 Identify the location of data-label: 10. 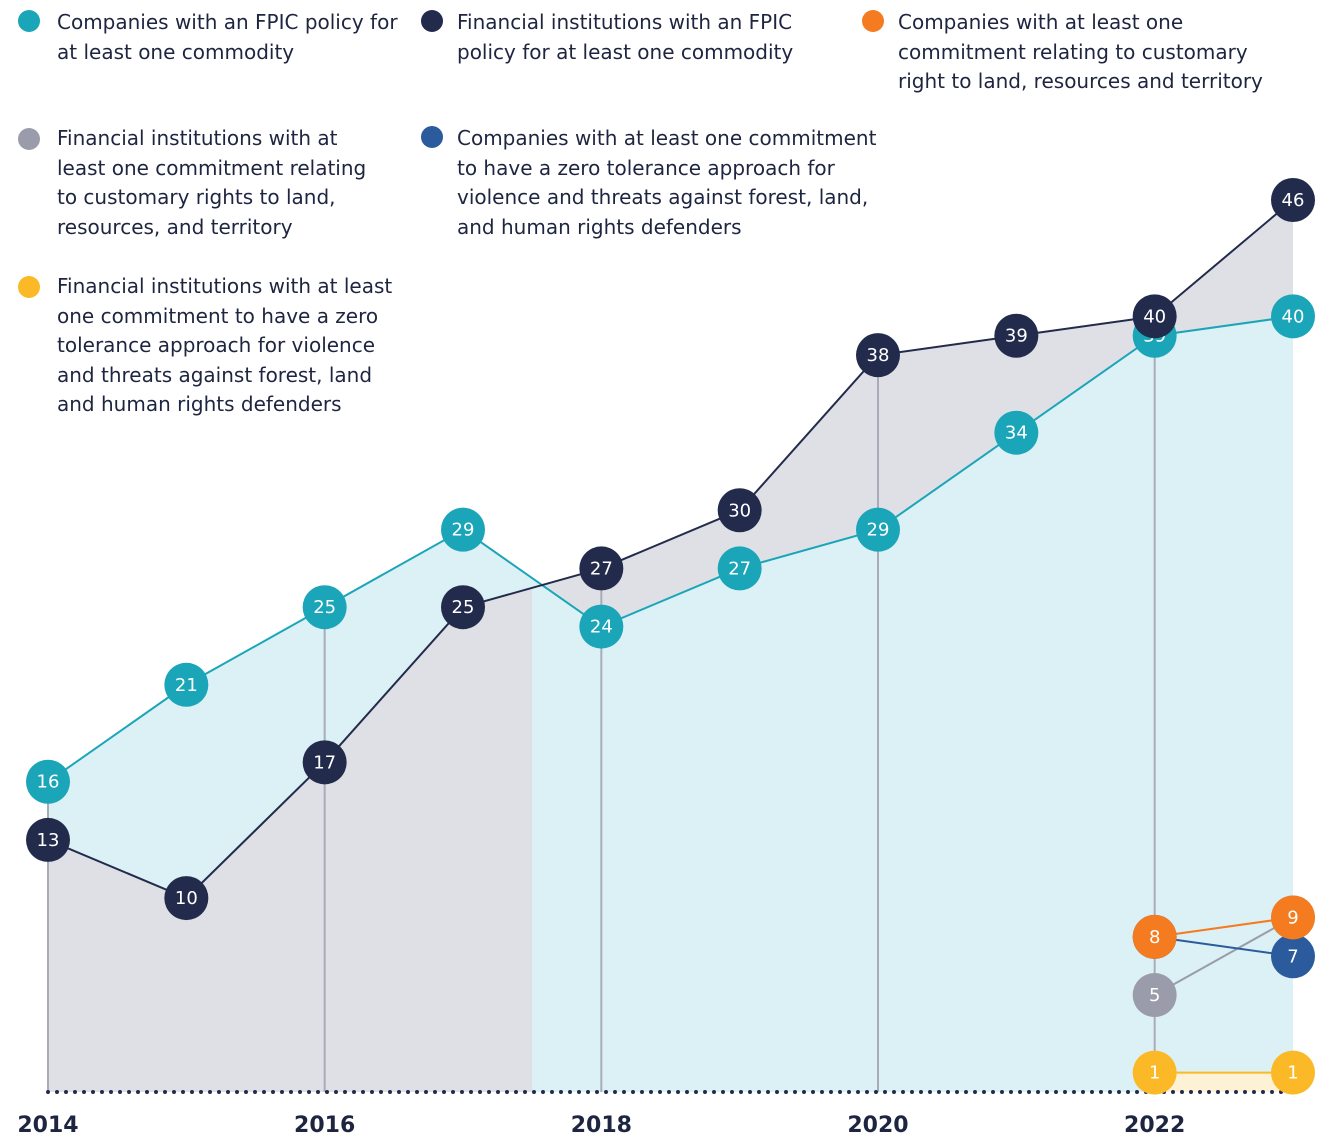
(186, 898).